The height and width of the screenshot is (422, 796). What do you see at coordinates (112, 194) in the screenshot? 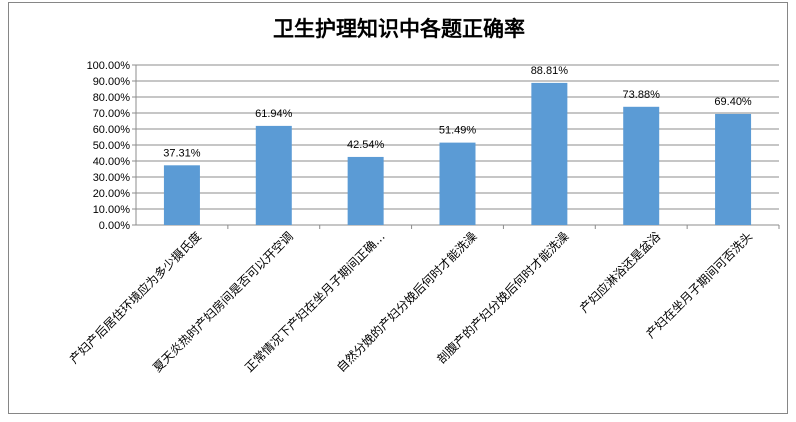
I see `y-tick-label: 20.00%` at bounding box center [112, 194].